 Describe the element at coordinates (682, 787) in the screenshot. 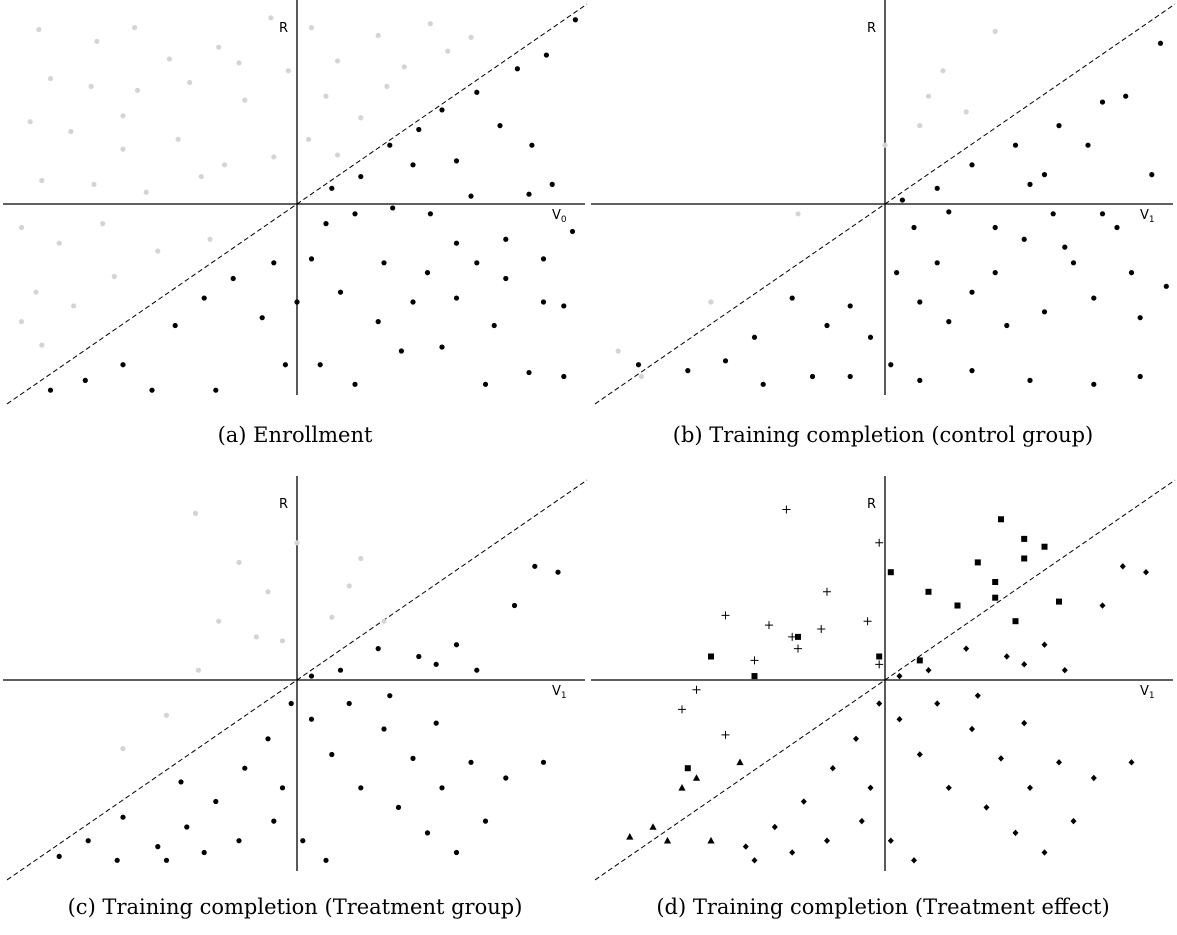

I see `data-point-triangle` at that location.